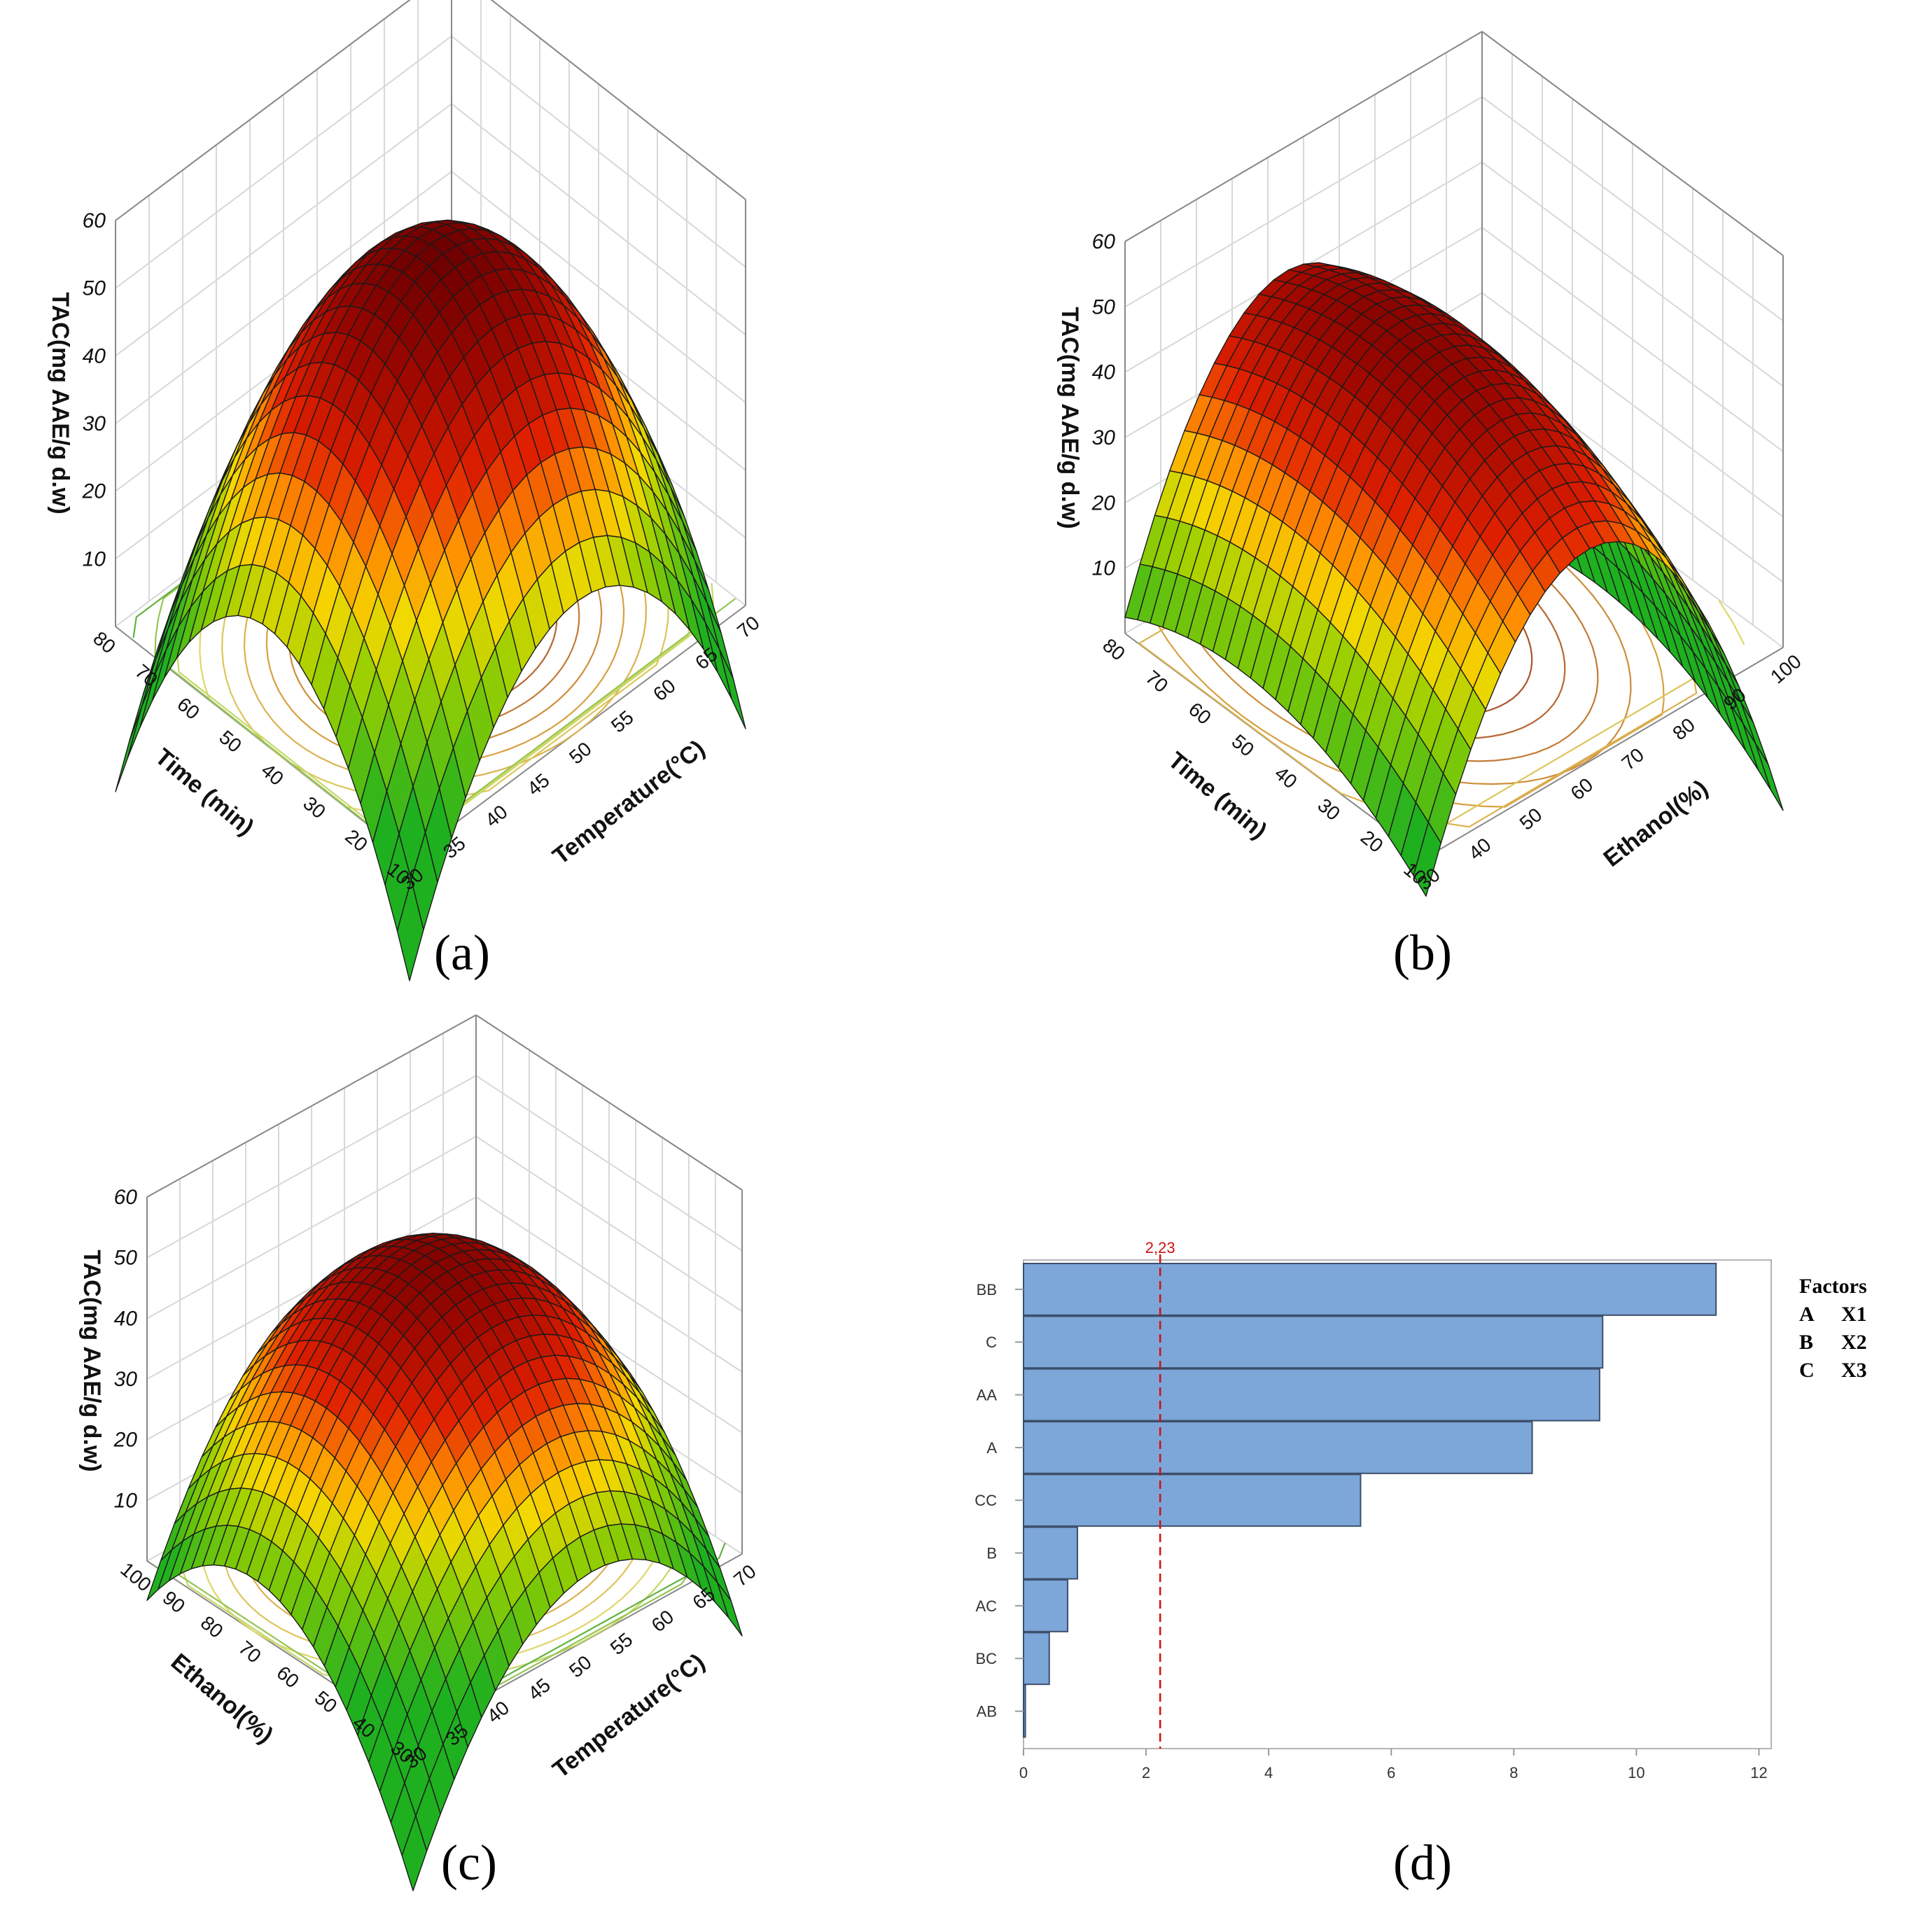 The width and height of the screenshot is (1907, 1932). Describe the element at coordinates (1157, 681) in the screenshot. I see `x-tick-label: 70` at that location.